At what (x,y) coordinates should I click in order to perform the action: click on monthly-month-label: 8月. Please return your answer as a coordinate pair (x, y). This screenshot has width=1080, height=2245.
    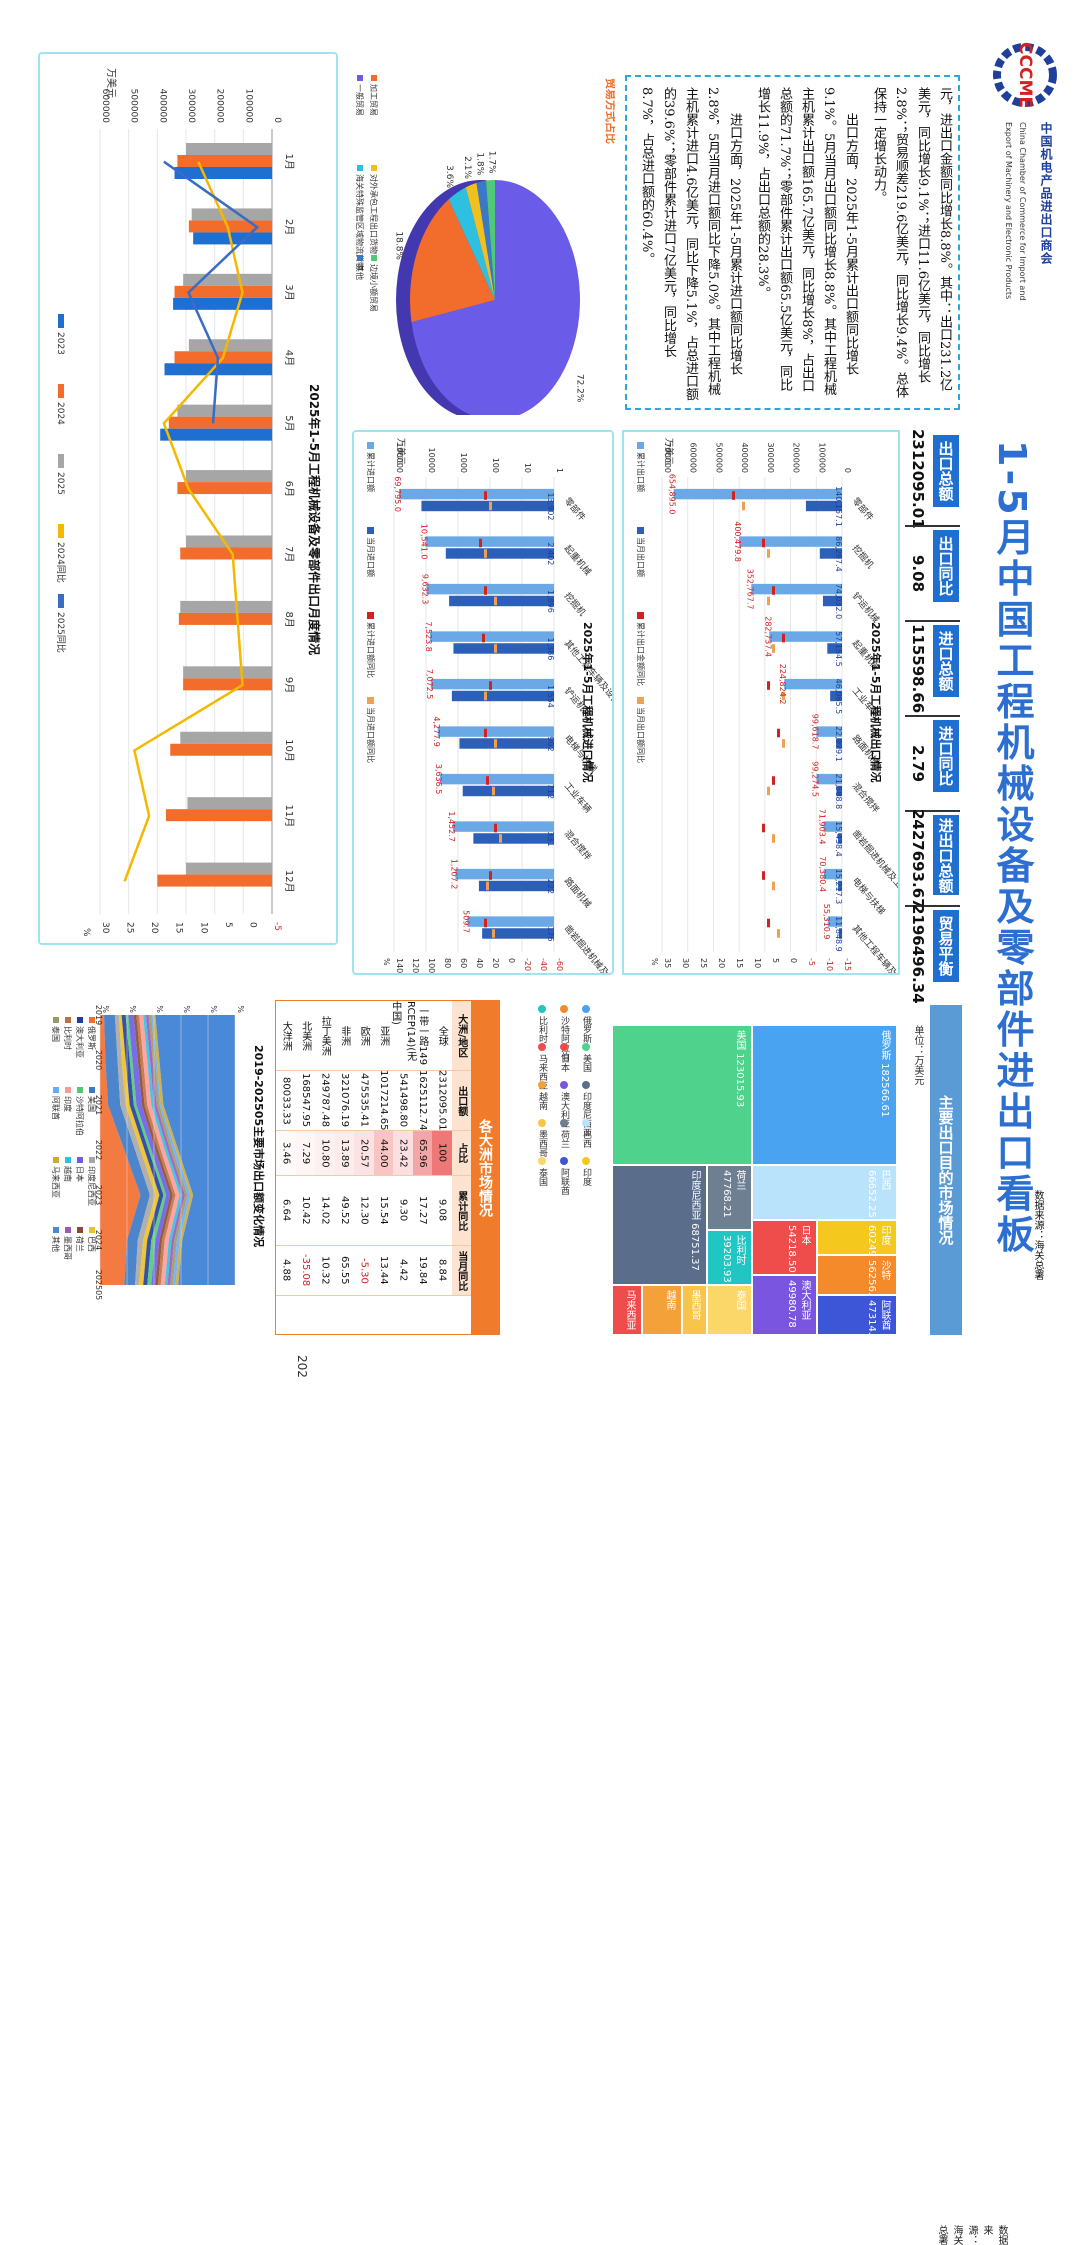
    Looking at the image, I should click on (289, 619).